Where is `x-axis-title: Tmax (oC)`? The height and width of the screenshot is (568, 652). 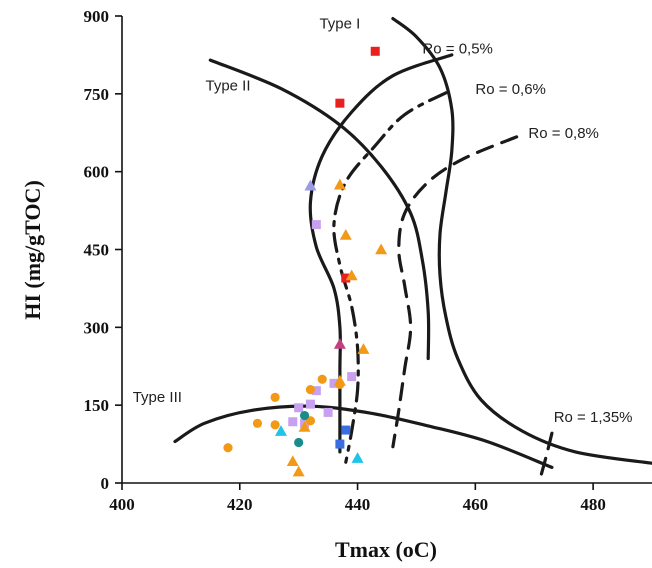 x-axis-title: Tmax (oC) is located at coordinates (386, 549).